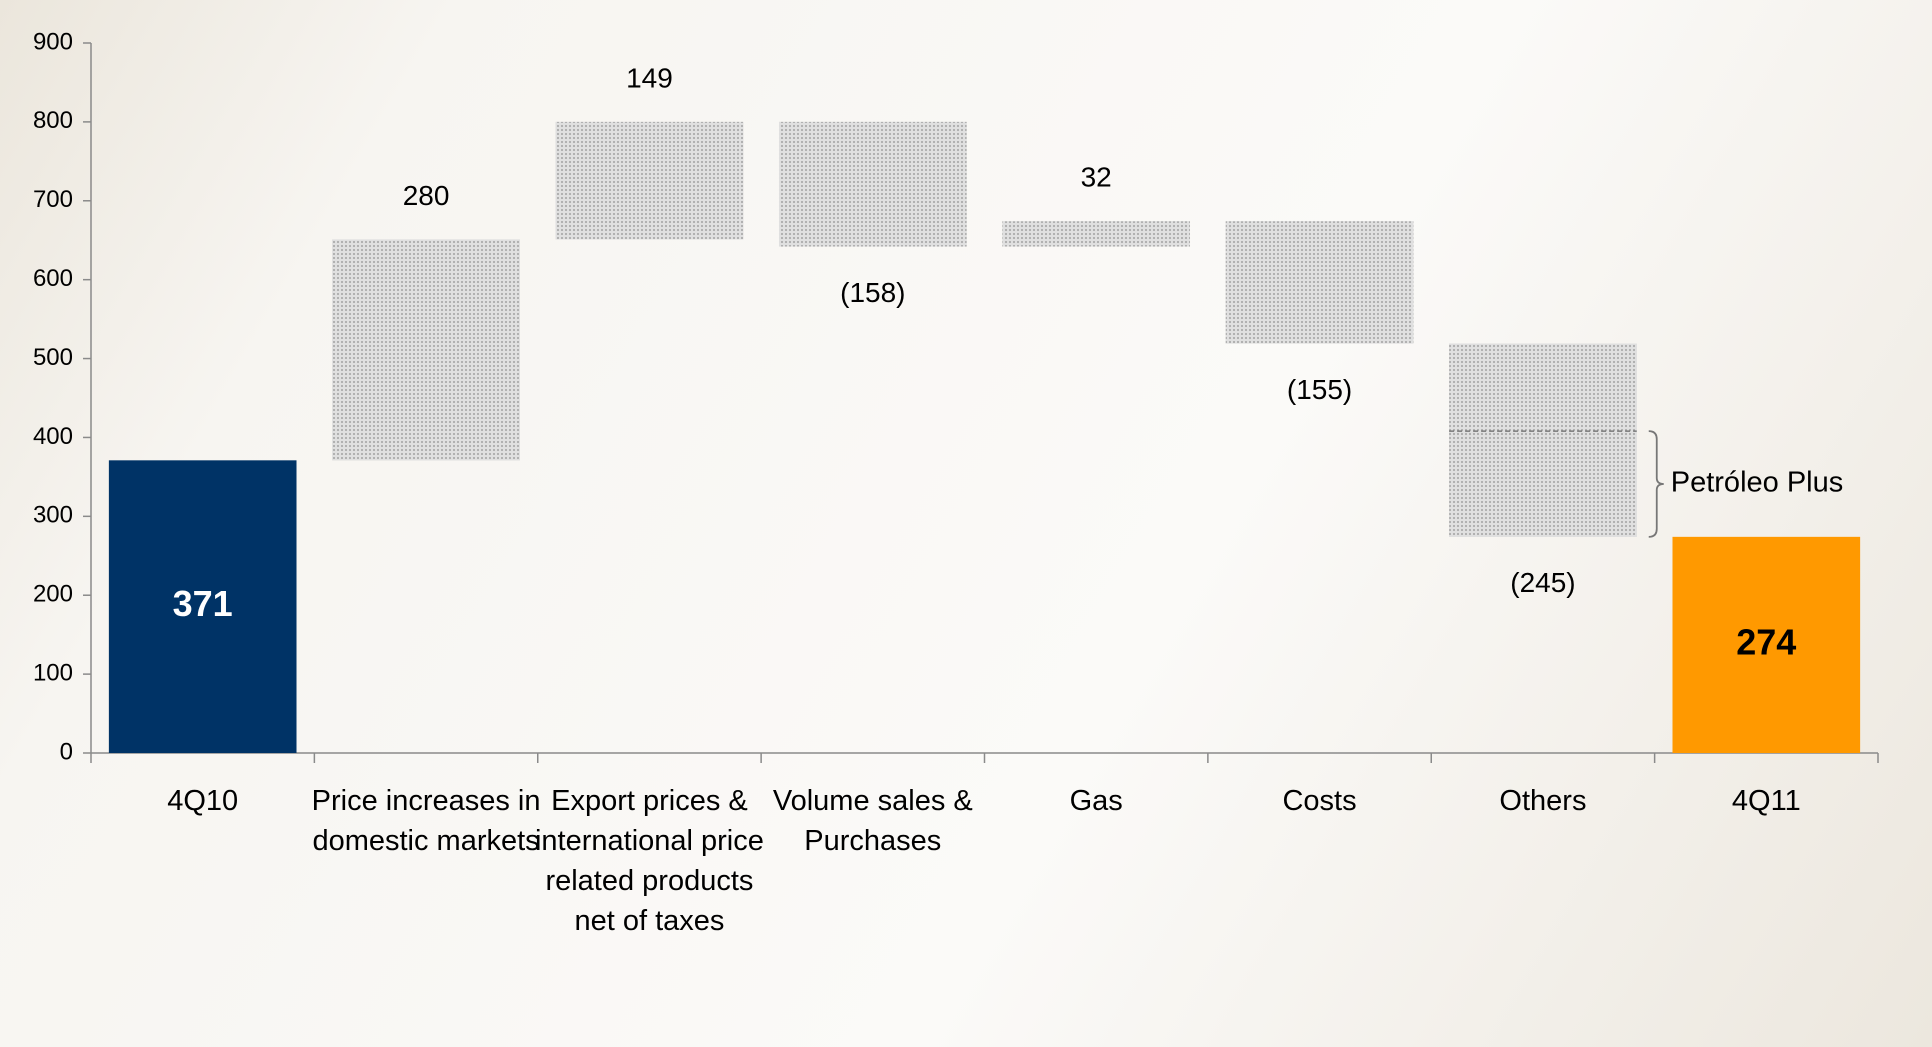 The width and height of the screenshot is (1932, 1047). I want to click on x-tick-label: Price increases in domestic markets, so click(426, 821).